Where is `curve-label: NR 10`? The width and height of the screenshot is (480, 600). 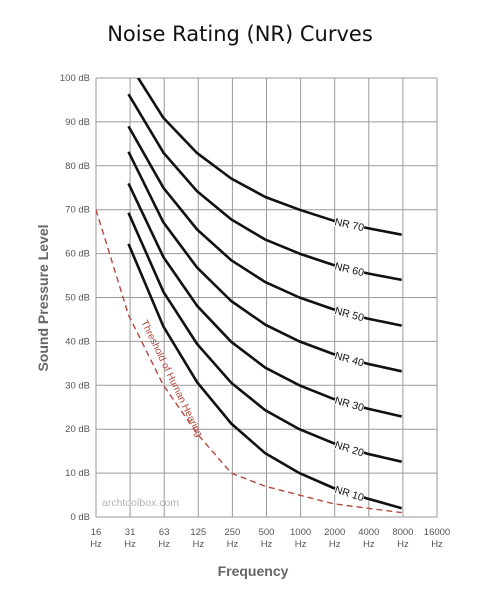
curve-label: NR 10 is located at coordinates (349, 494).